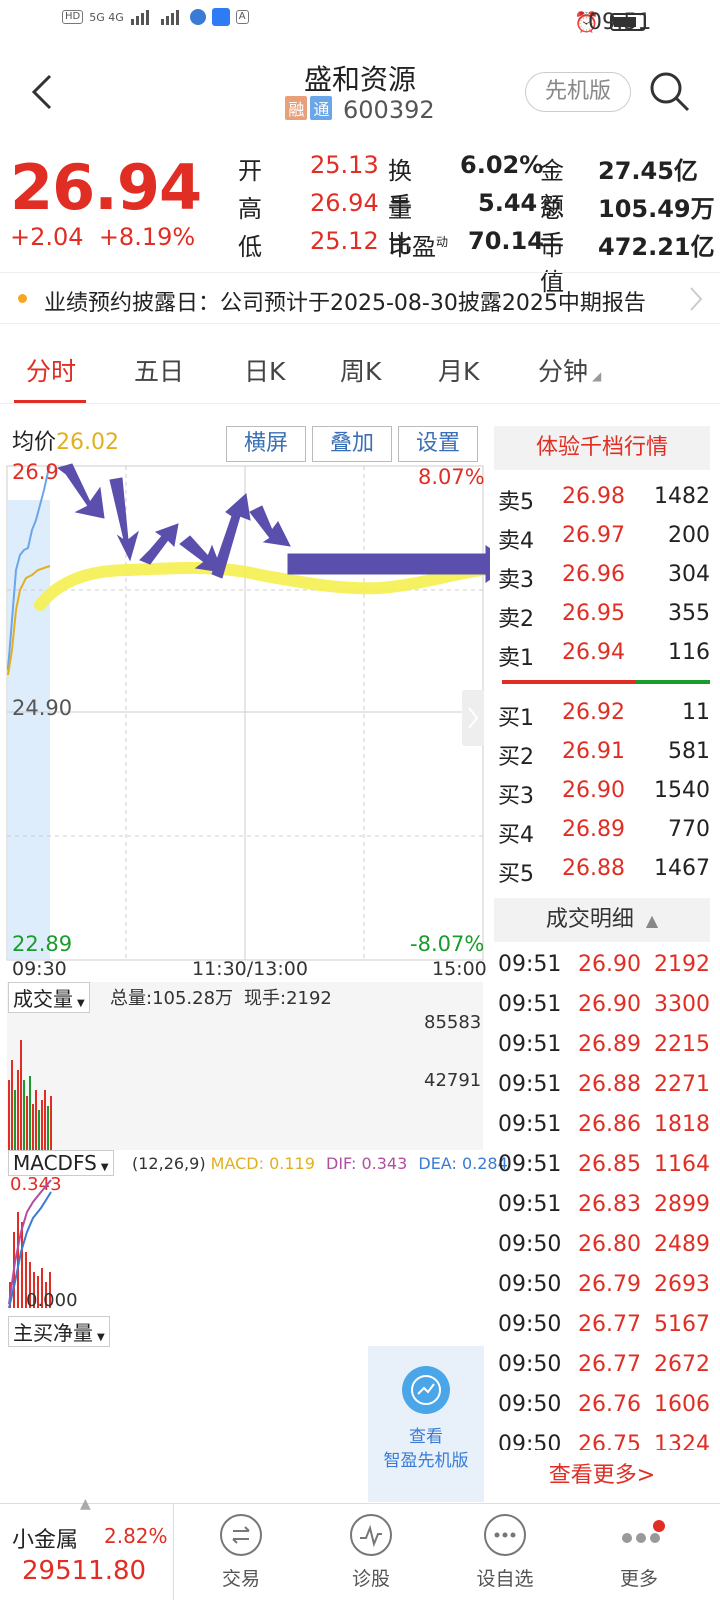 The width and height of the screenshot is (720, 1600). Describe the element at coordinates (102, 237) in the screenshot. I see `price-change: +2.04 +8.19%` at that location.